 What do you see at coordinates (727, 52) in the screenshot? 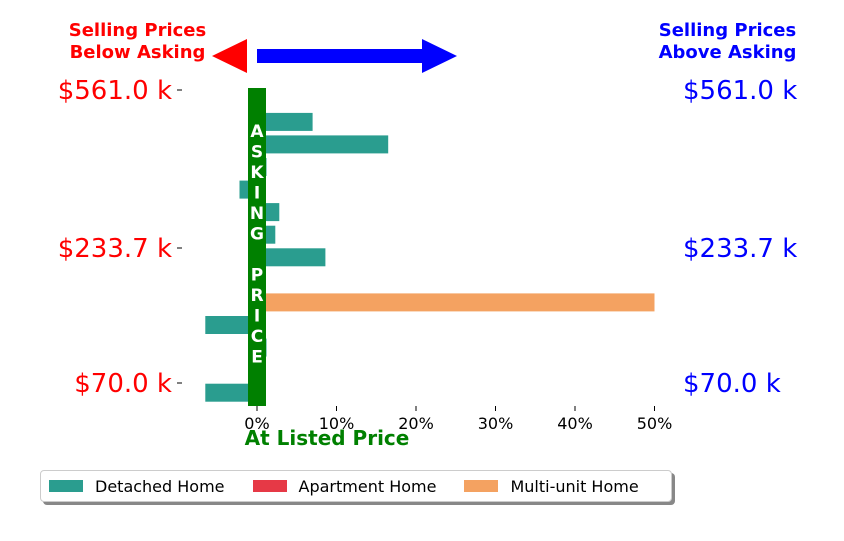
I see `above-asking-line2: Above Asking` at bounding box center [727, 52].